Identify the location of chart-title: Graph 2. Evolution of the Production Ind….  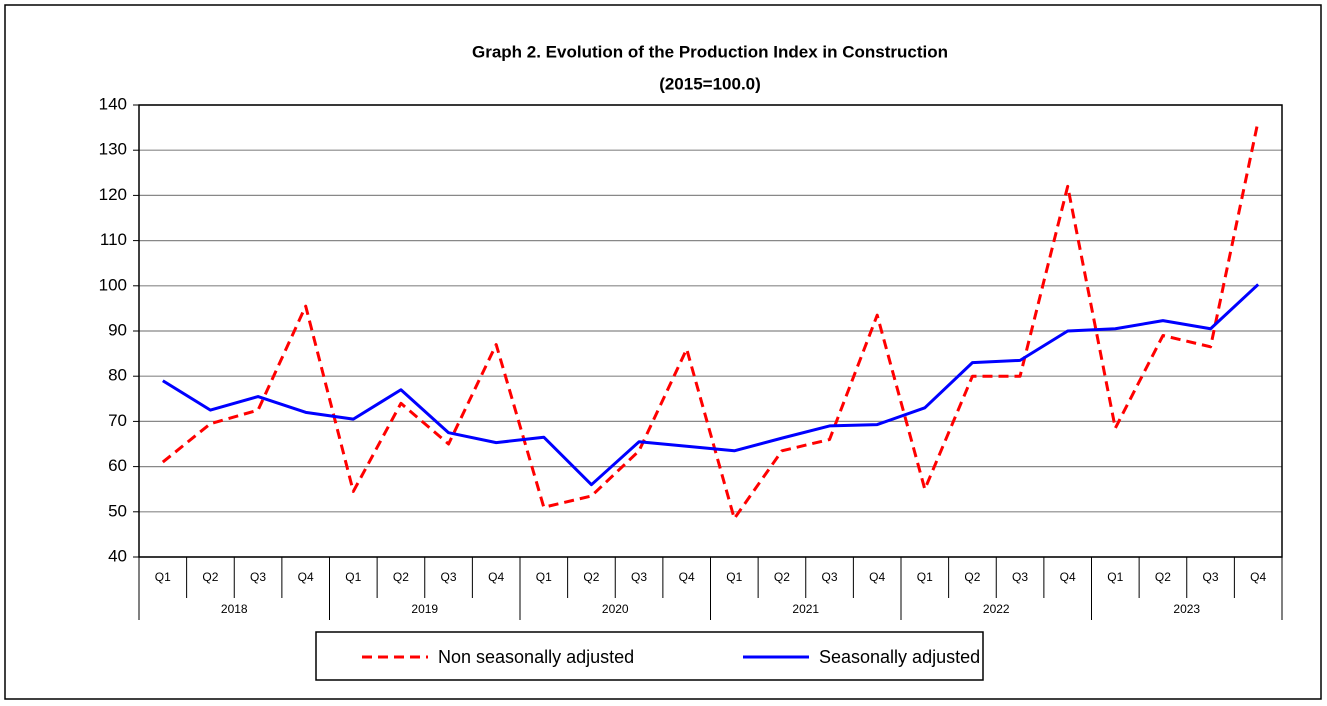
(710, 51).